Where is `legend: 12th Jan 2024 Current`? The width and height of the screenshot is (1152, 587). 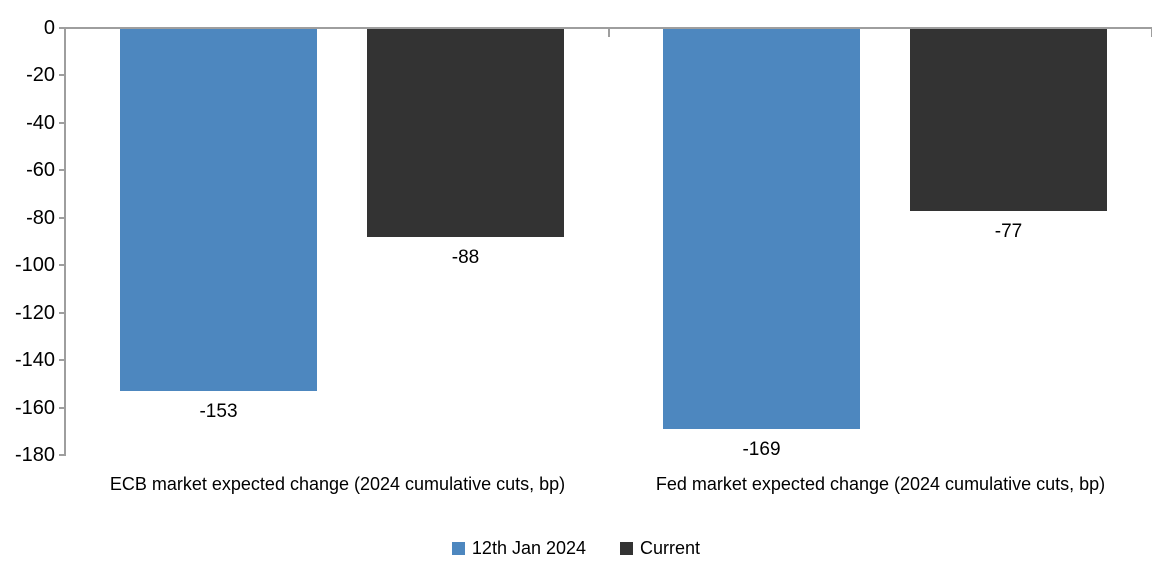 legend: 12th Jan 2024 Current is located at coordinates (576, 548).